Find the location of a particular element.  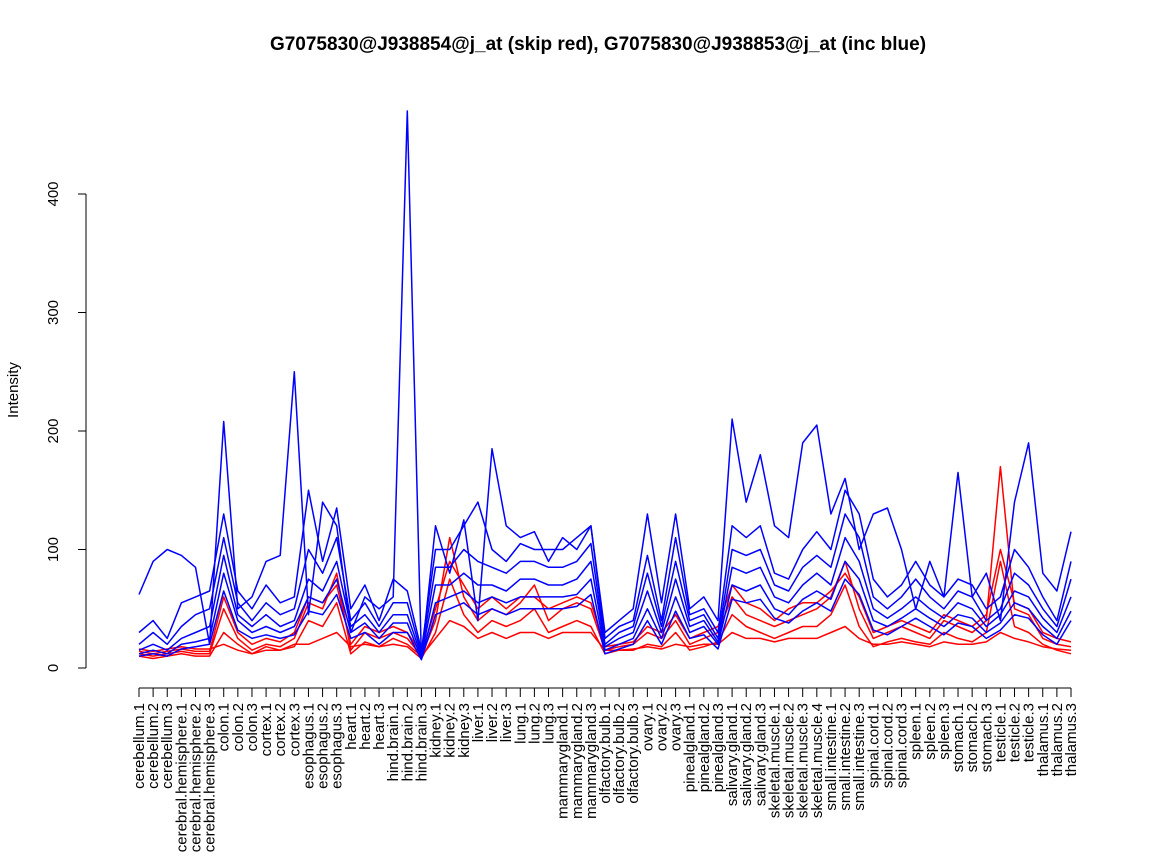

x-tick-label: pinealgland.1 is located at coordinates (690, 747).